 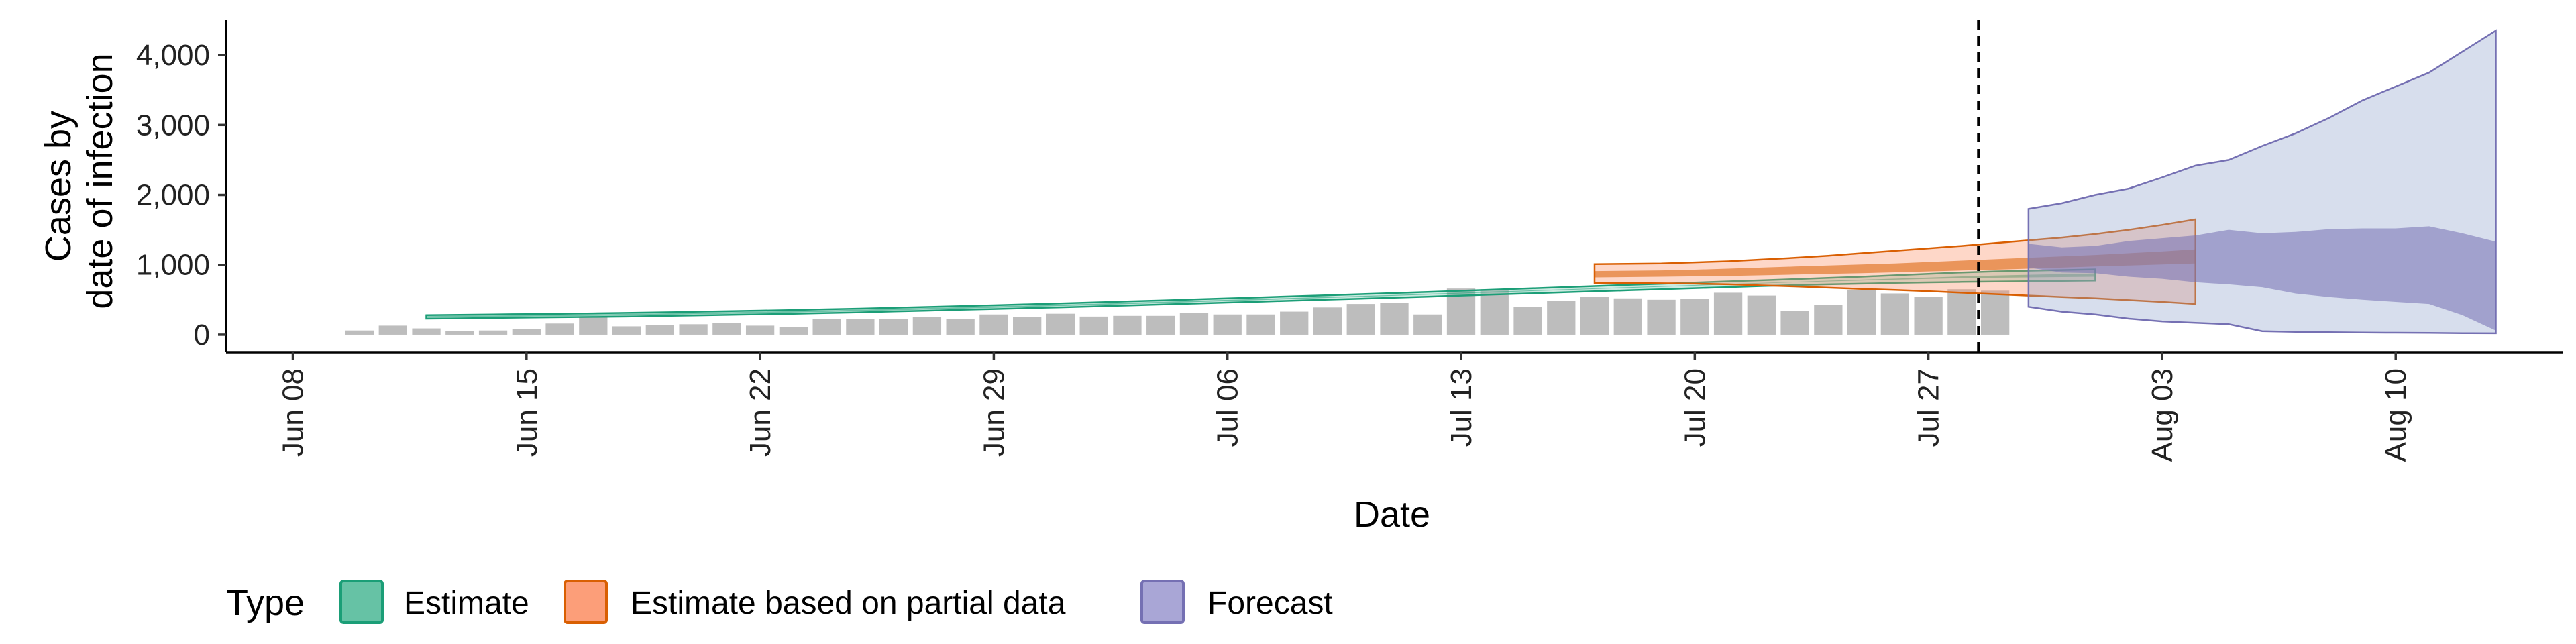 What do you see at coordinates (1461, 407) in the screenshot?
I see `x-tick-label: Jul 13` at bounding box center [1461, 407].